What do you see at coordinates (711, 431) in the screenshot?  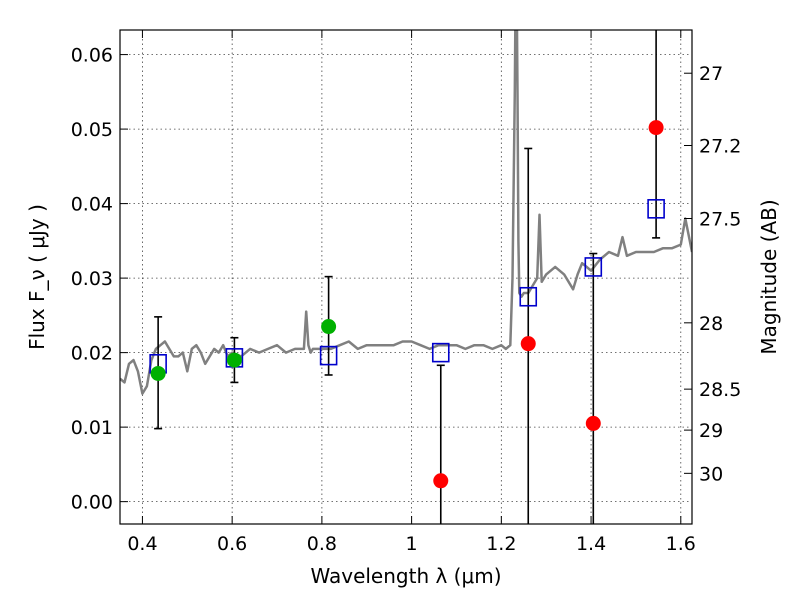 I see `right-tick-label: 29` at bounding box center [711, 431].